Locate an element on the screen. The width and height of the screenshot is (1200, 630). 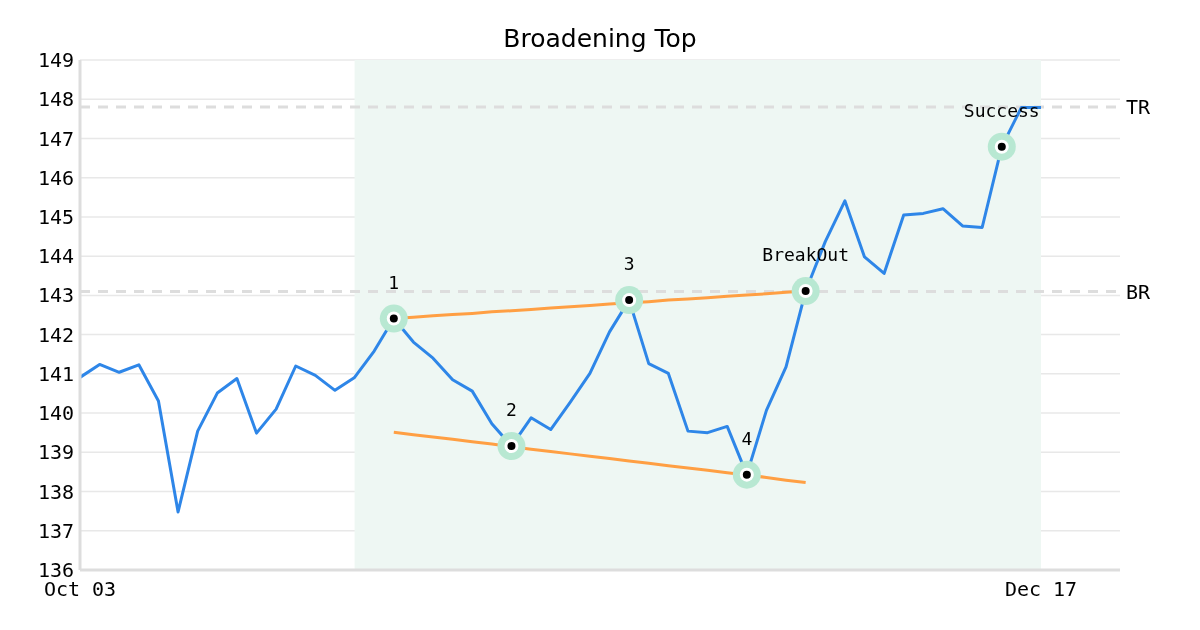
annotation: 1 is located at coordinates (394, 282).